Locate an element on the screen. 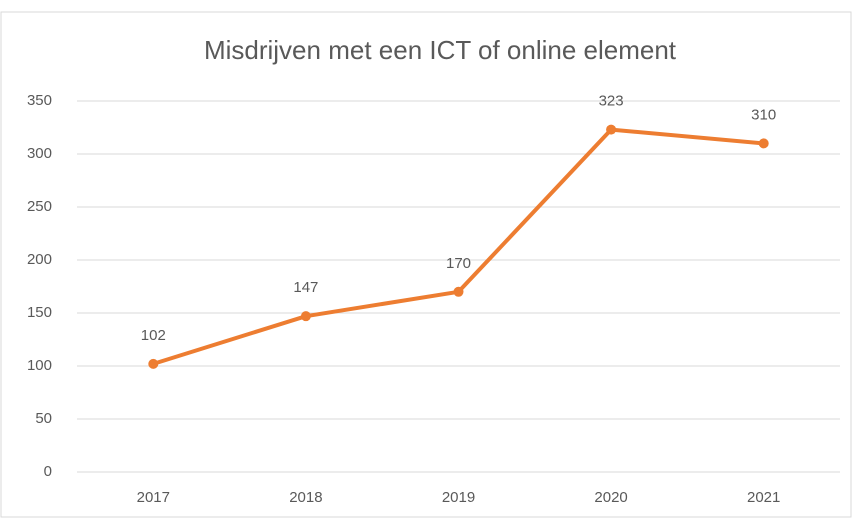 This screenshot has width=854, height=519. y-tick-label: 200 is located at coordinates (39, 259).